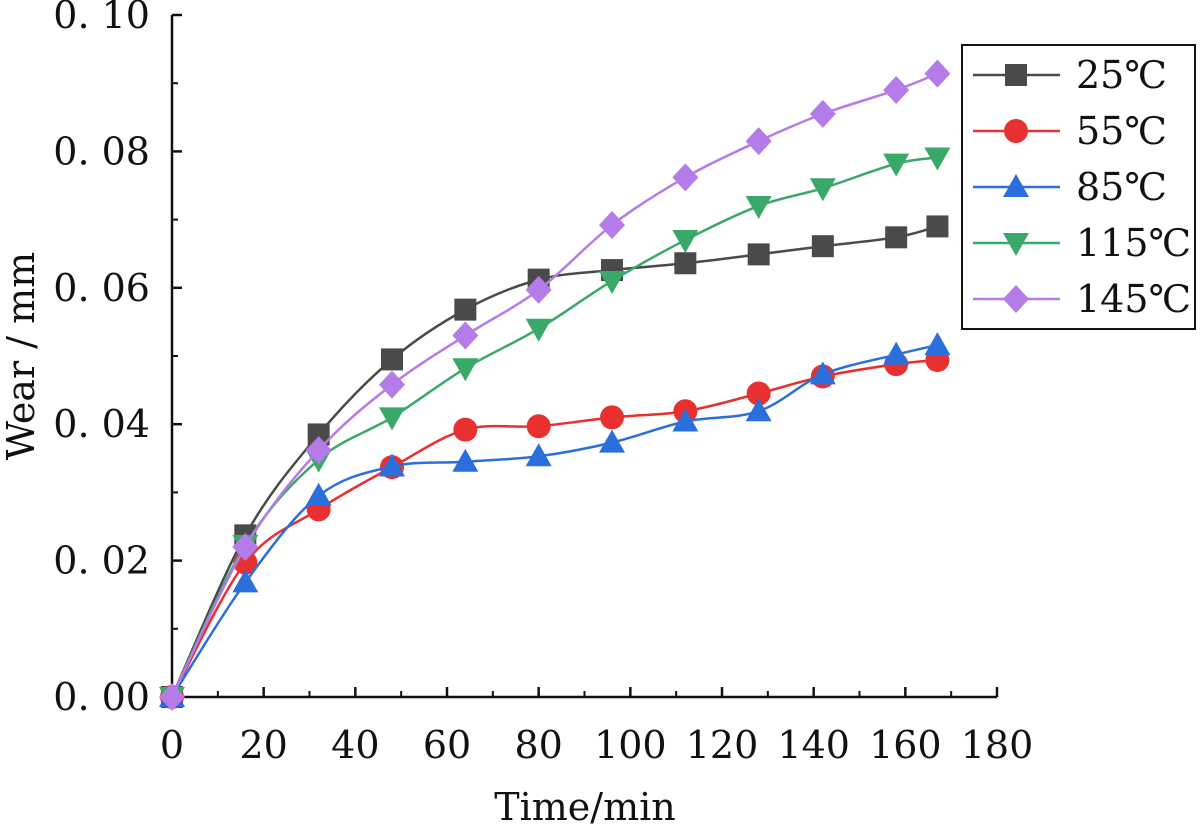  I want to click on legend-label: 25℃, so click(1121, 75).